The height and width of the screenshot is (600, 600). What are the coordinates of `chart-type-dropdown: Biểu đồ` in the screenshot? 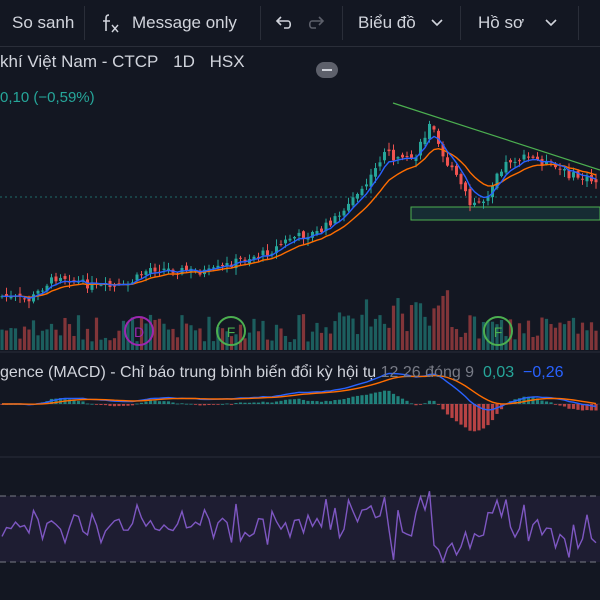 It's located at (401, 23).